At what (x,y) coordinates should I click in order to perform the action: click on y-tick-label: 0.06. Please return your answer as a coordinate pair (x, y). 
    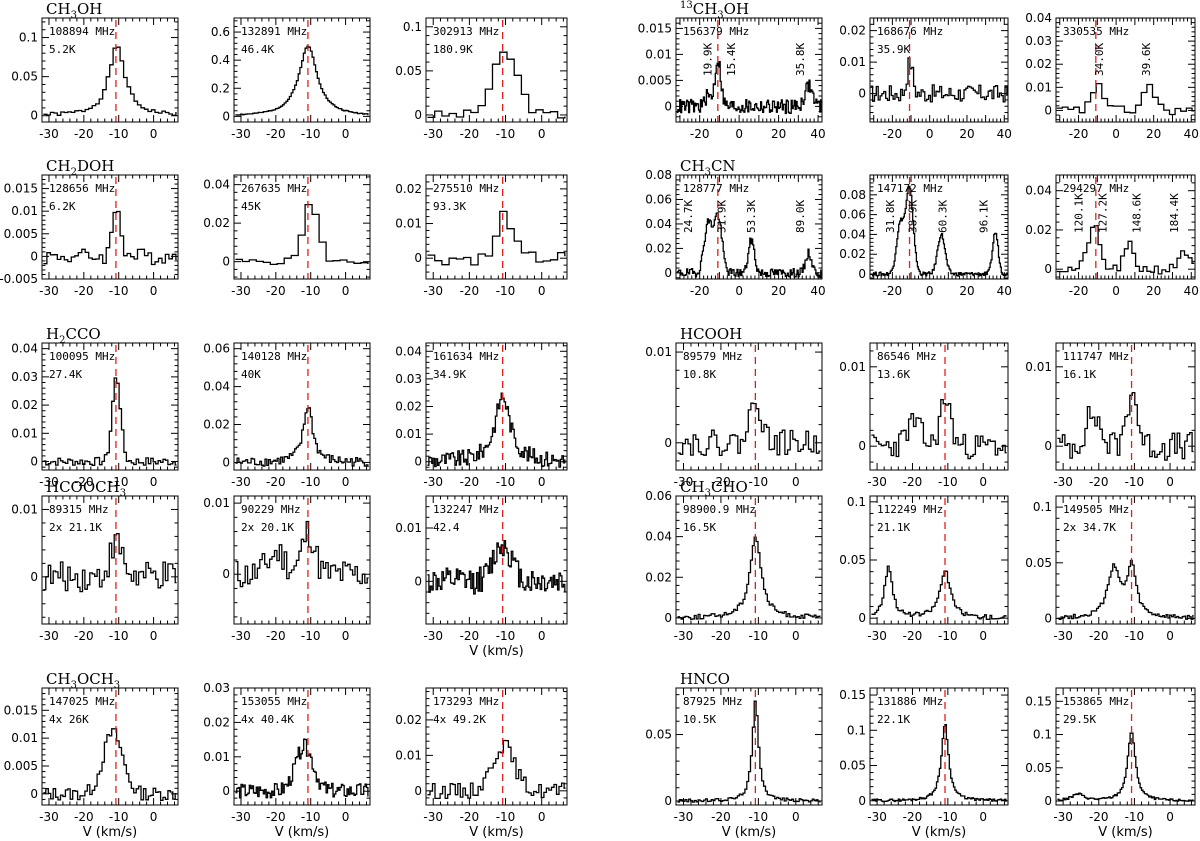
    Looking at the image, I should click on (852, 215).